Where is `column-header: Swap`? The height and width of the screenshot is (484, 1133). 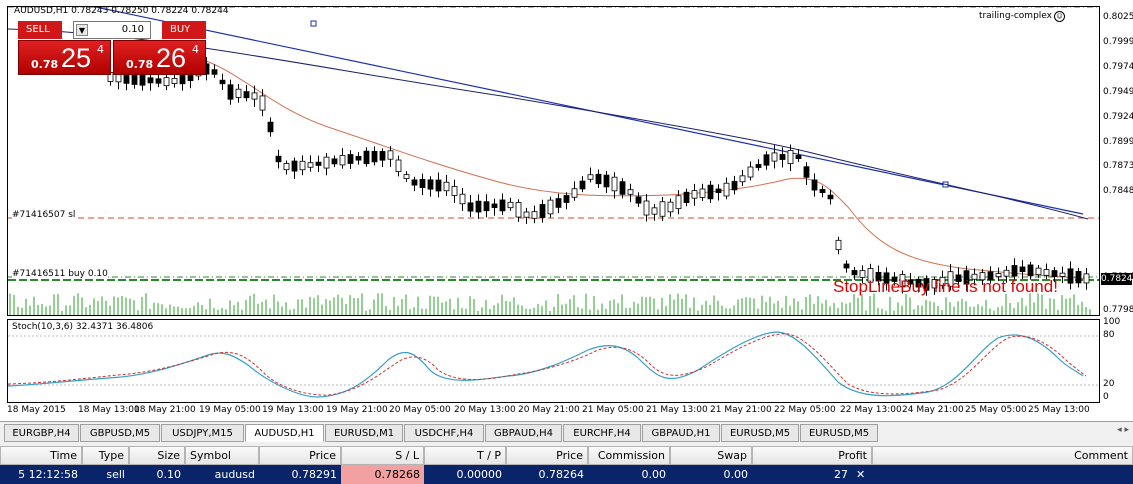 column-header: Swap is located at coordinates (711, 455).